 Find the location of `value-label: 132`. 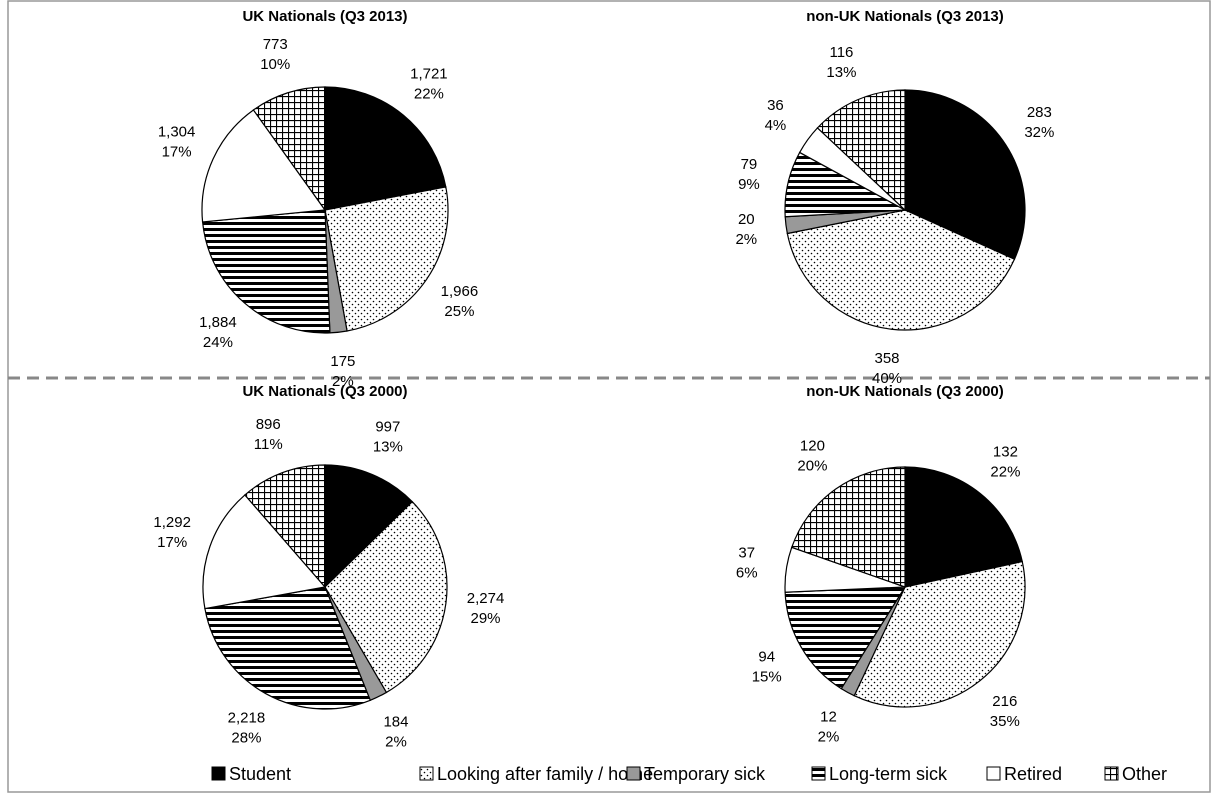

value-label: 132 is located at coordinates (1005, 451).